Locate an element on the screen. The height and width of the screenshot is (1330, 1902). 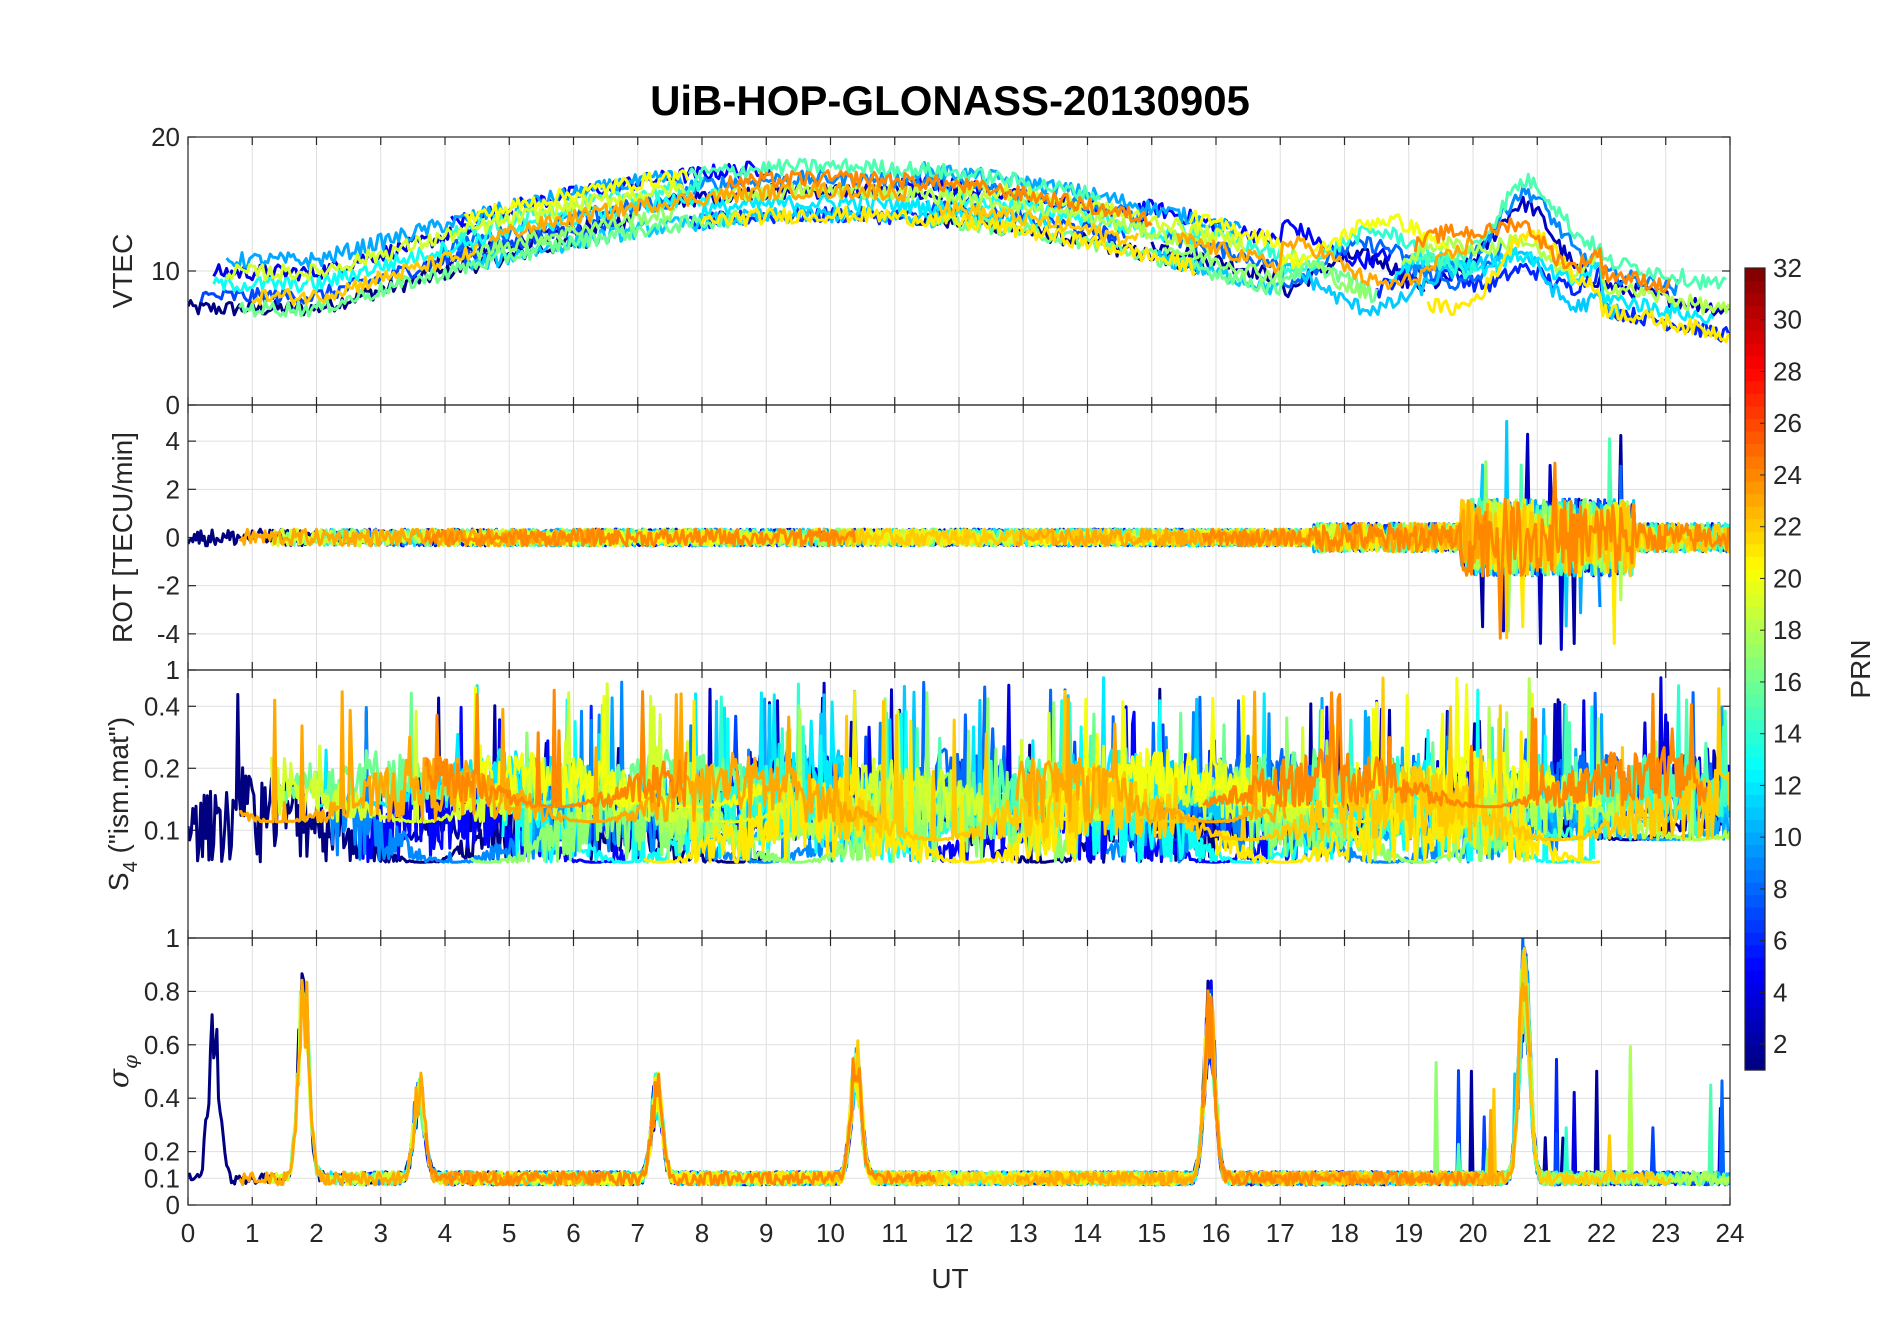
colorbar-tick-label: 14 is located at coordinates (1787, 734).